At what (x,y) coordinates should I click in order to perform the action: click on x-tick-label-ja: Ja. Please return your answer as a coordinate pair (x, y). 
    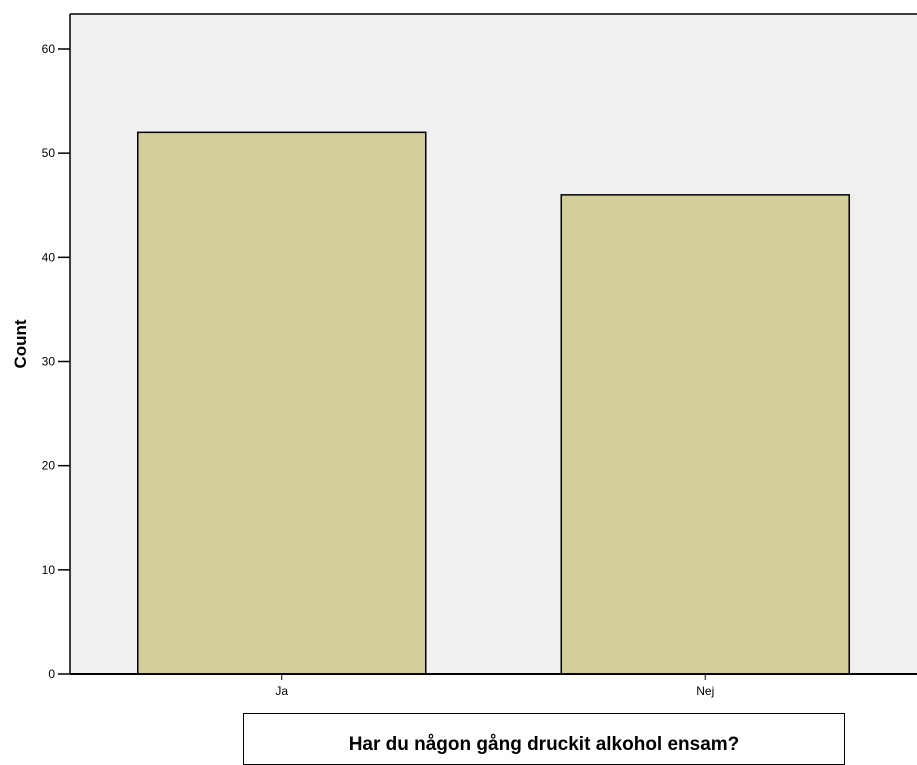
    Looking at the image, I should click on (281, 691).